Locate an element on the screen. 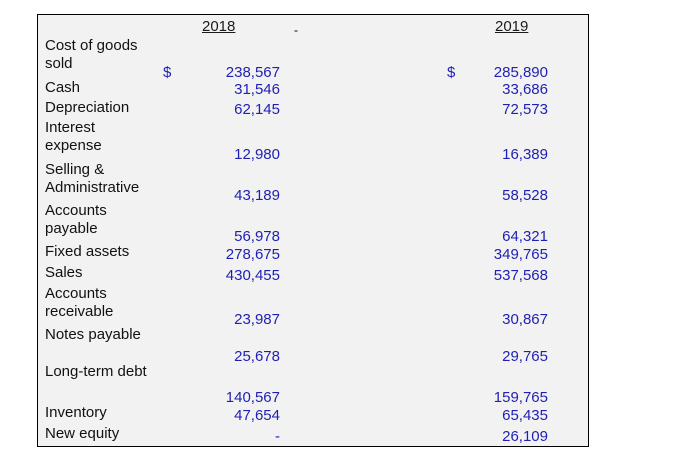  value-2019: 65,435 is located at coordinates (525, 415).